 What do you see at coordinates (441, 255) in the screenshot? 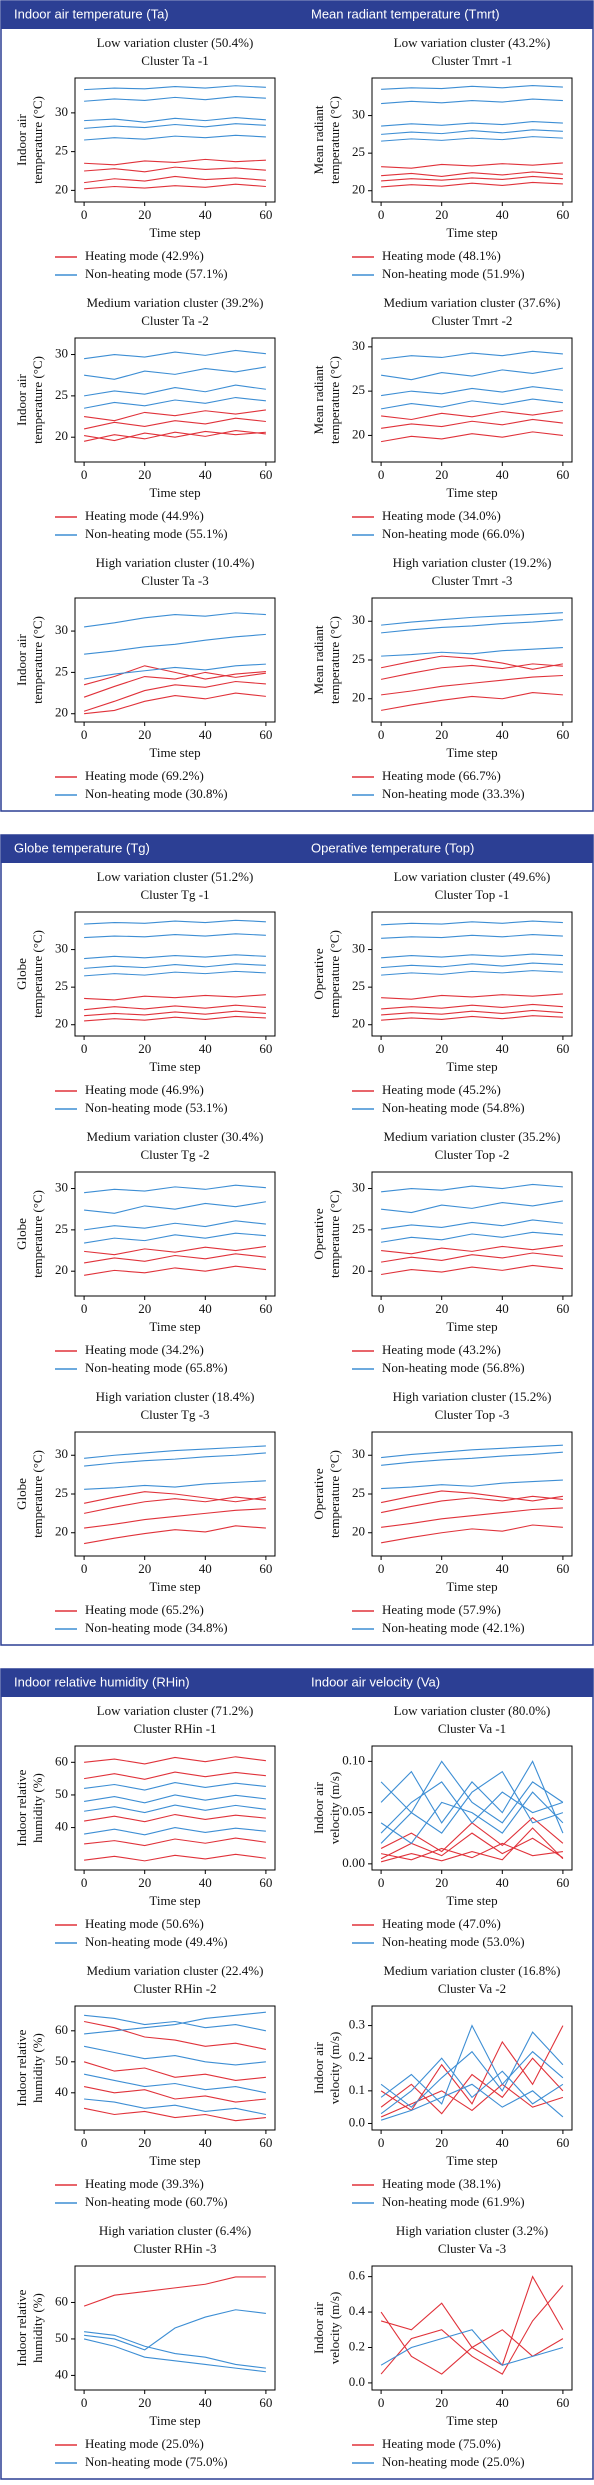
I see `legend-label: Heating mode (48.1%)` at bounding box center [441, 255].